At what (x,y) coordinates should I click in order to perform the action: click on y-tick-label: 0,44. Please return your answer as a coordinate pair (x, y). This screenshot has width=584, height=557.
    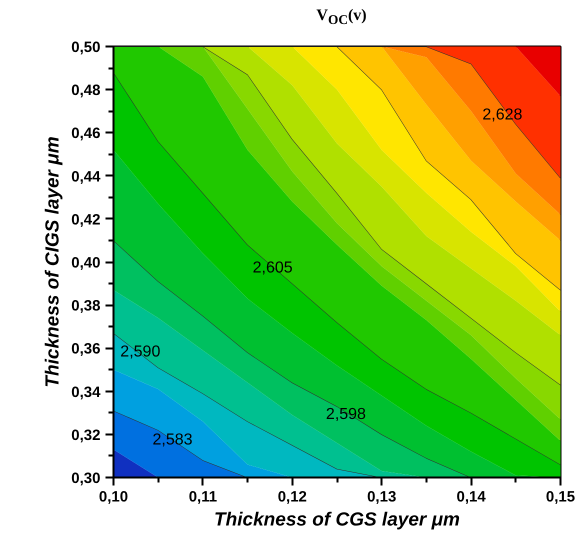
    Looking at the image, I should click on (86, 177).